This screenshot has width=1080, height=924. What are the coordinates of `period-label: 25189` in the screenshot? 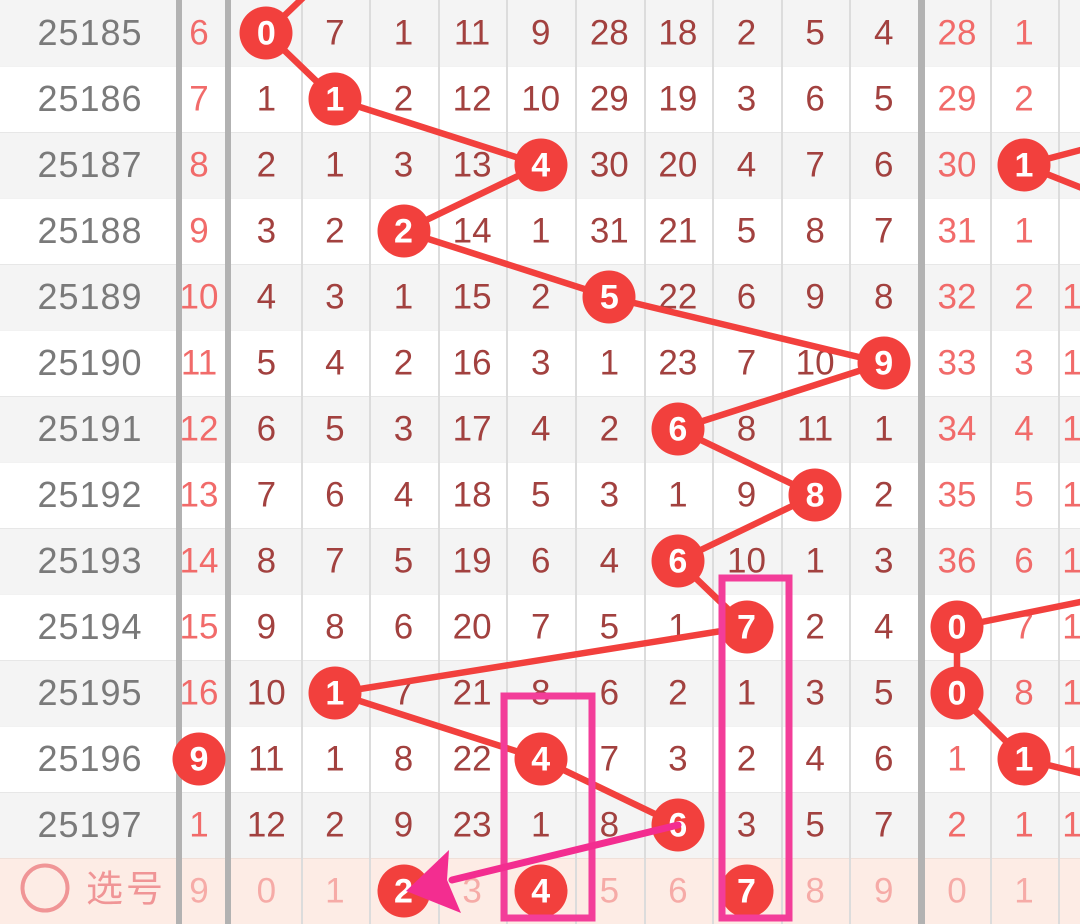 It's located at (90, 296).